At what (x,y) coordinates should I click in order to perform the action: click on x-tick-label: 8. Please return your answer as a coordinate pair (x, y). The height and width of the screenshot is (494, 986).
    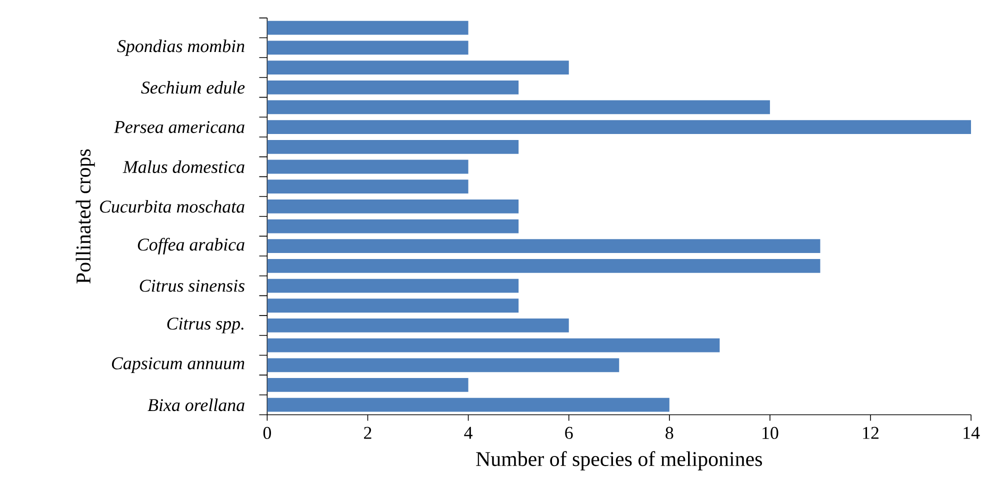
    Looking at the image, I should click on (670, 433).